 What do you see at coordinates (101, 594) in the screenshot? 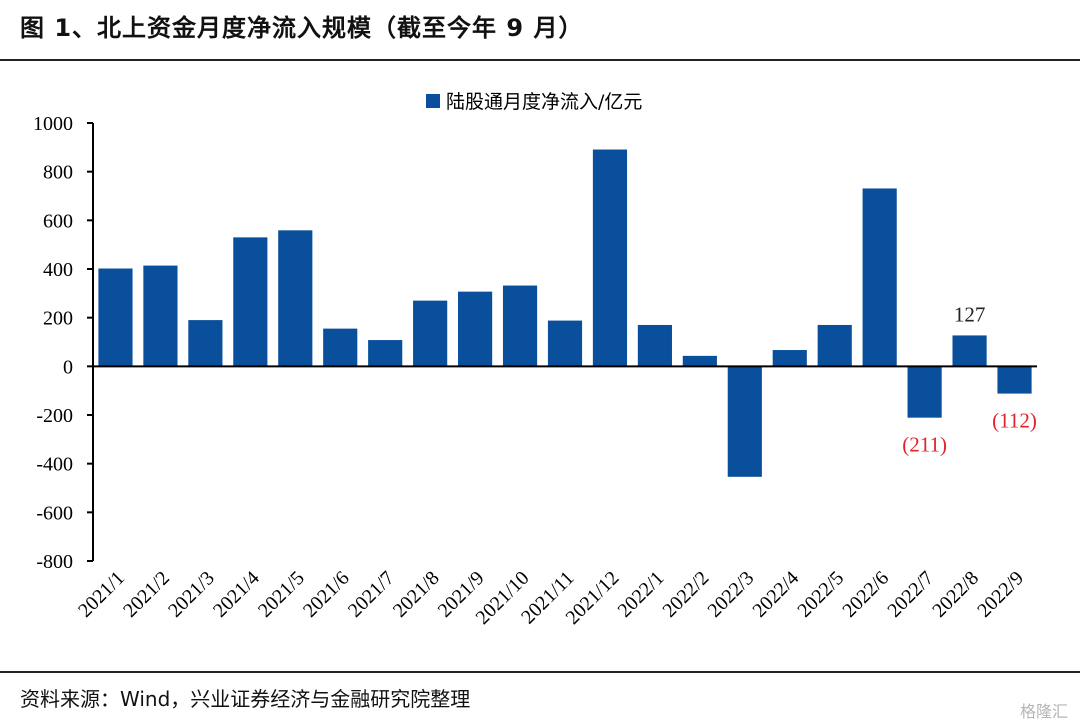
I see `x-tick-label: 2021/1` at bounding box center [101, 594].